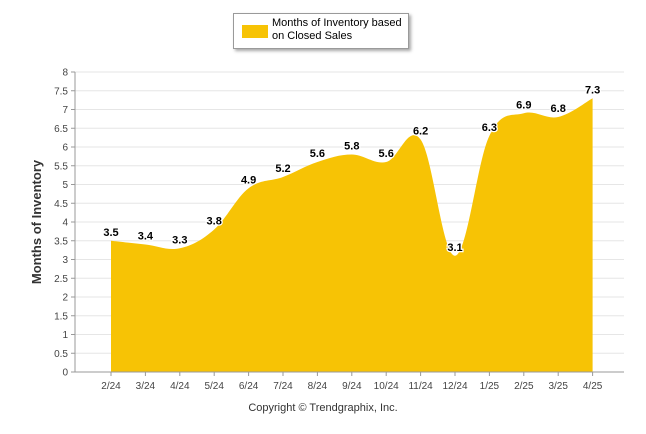  What do you see at coordinates (36, 221) in the screenshot?
I see `y-axis-title: Months of Inventory` at bounding box center [36, 221].